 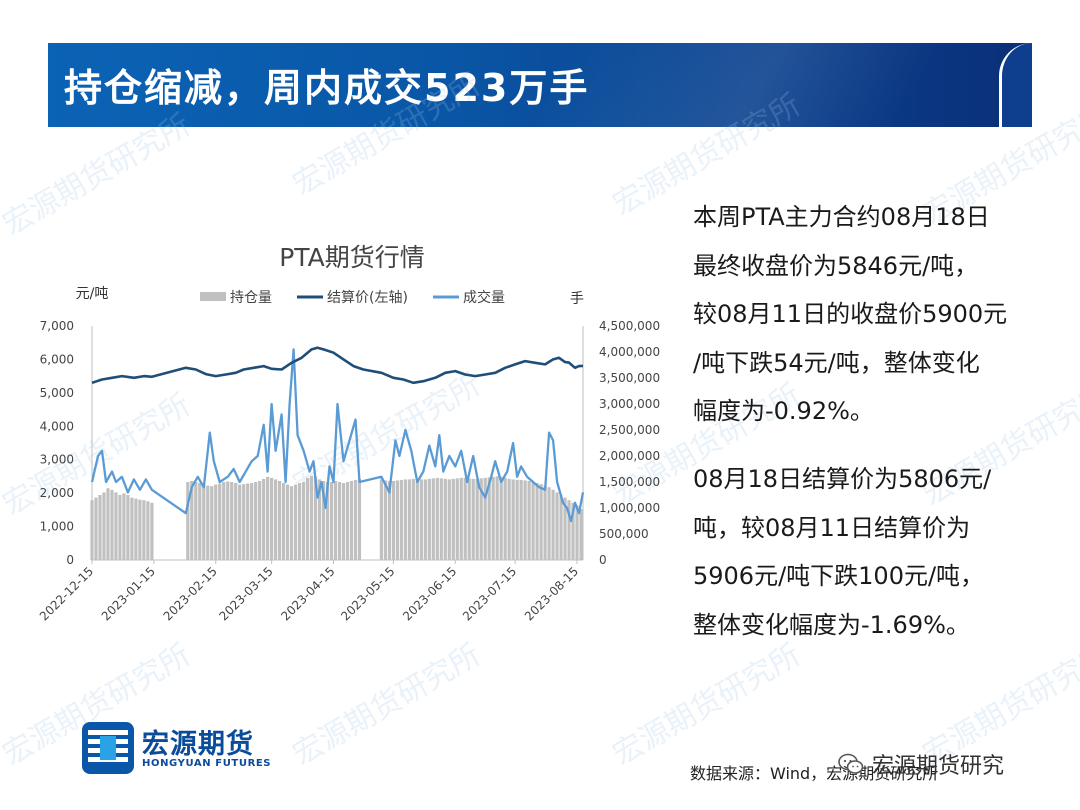 What do you see at coordinates (629, 326) in the screenshot?
I see `right-y-tick-label: 4,500,000` at bounding box center [629, 326].